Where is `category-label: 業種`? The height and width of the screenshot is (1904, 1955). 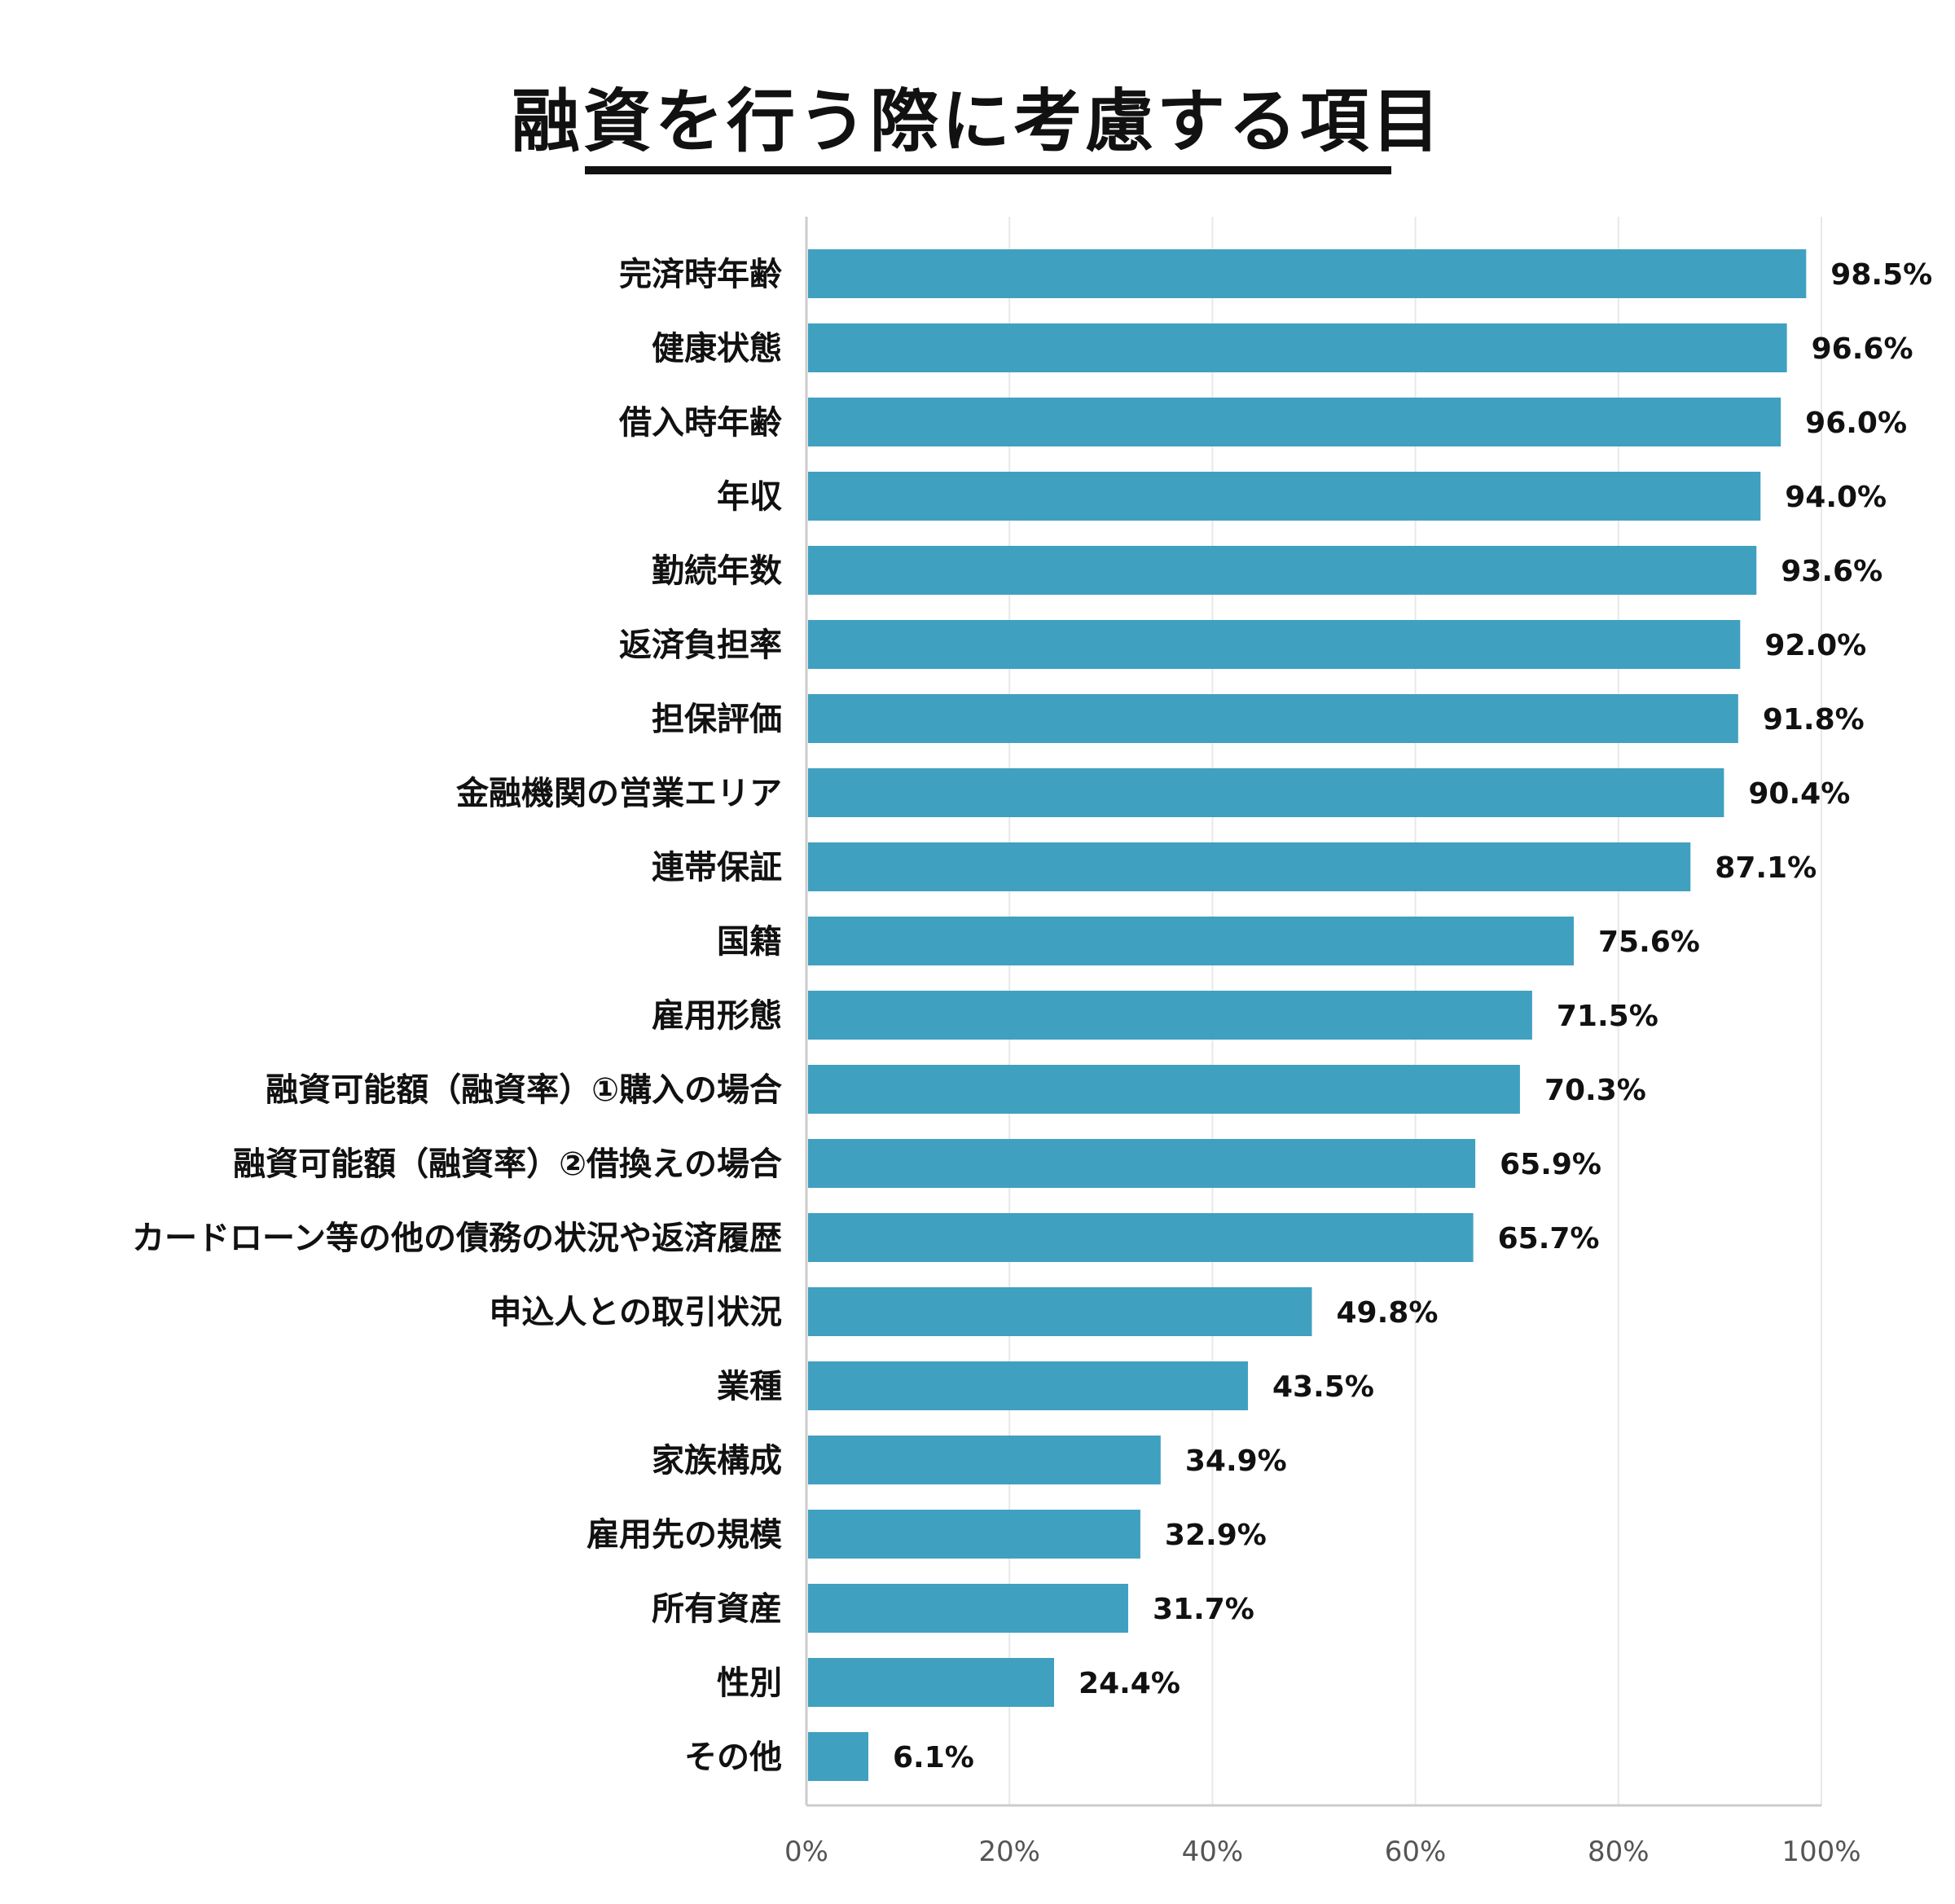 category-label: 業種 is located at coordinates (749, 1386).